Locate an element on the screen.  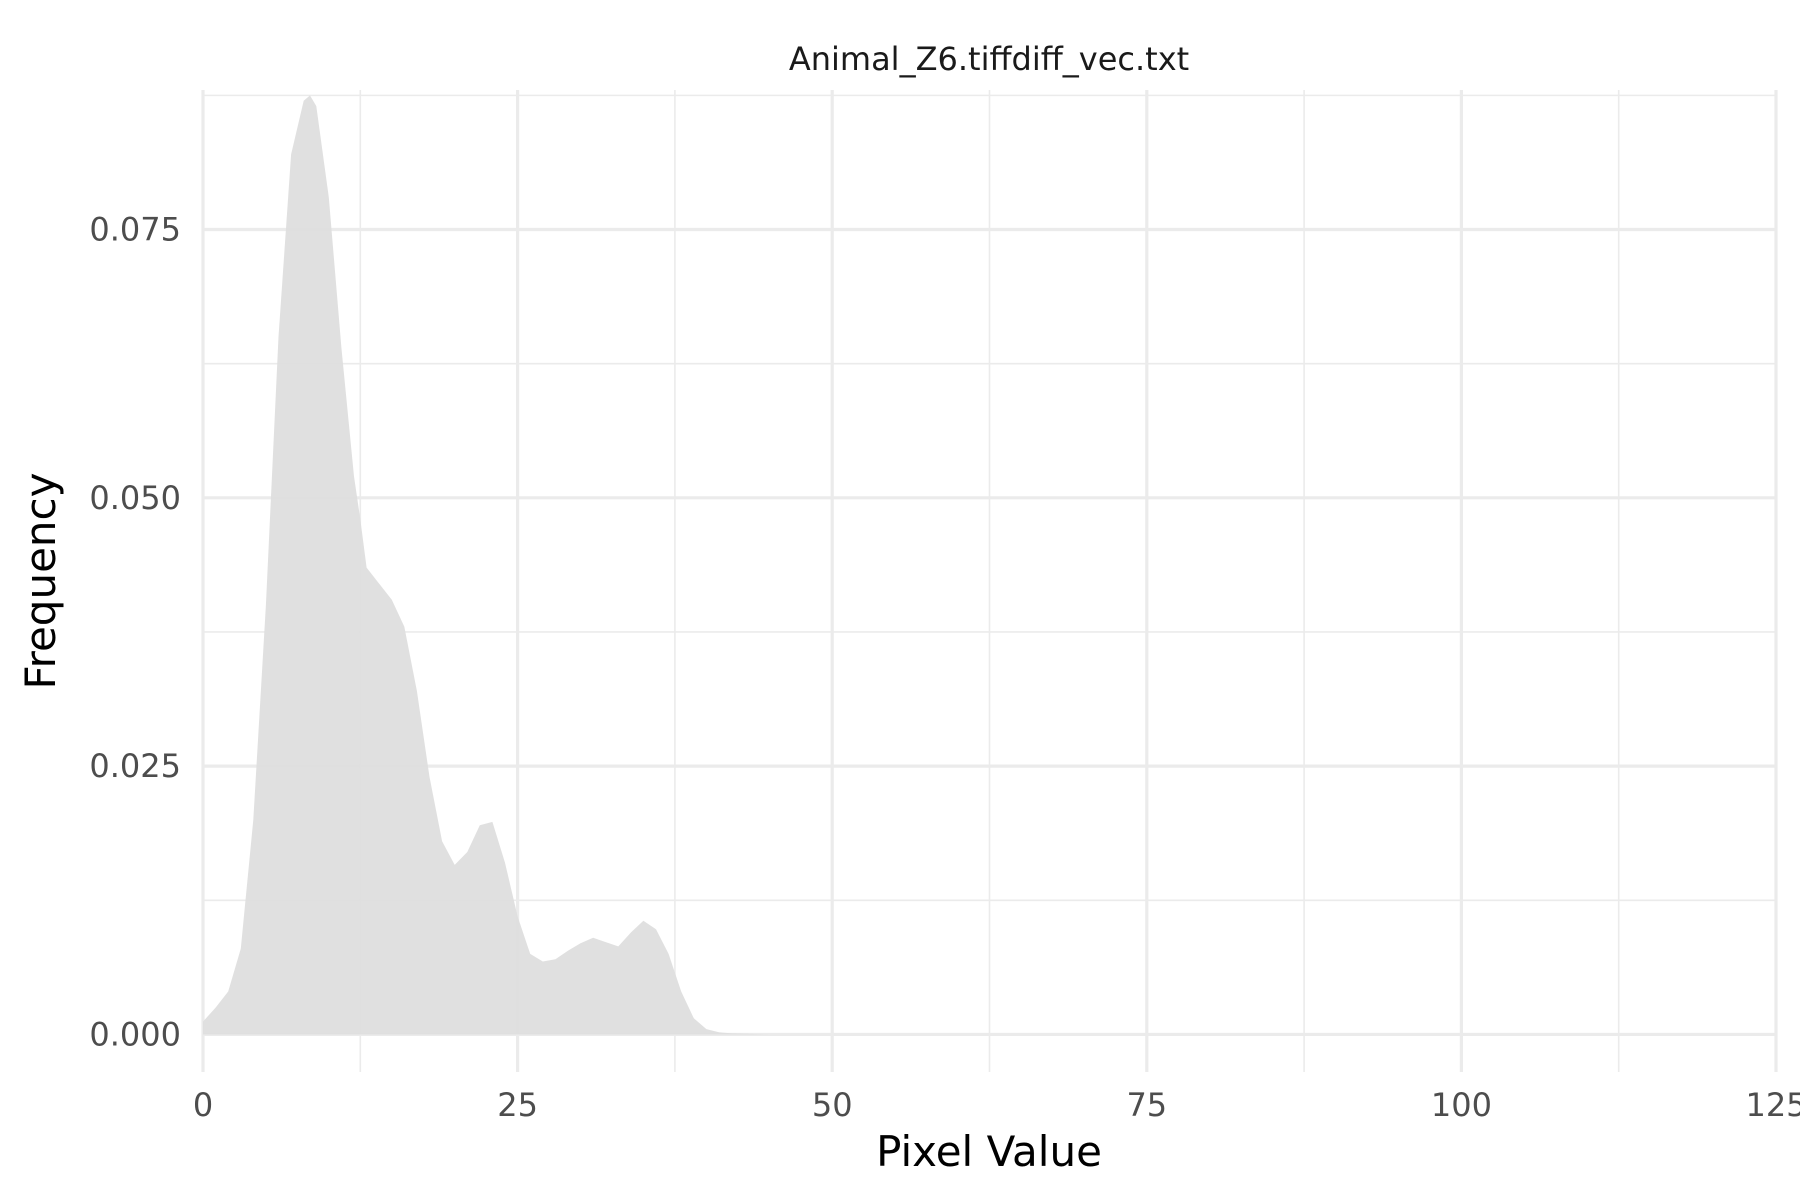
y-axis-ticks: 0.000 0.025 0.050 0.075 is located at coordinates (135, 632).